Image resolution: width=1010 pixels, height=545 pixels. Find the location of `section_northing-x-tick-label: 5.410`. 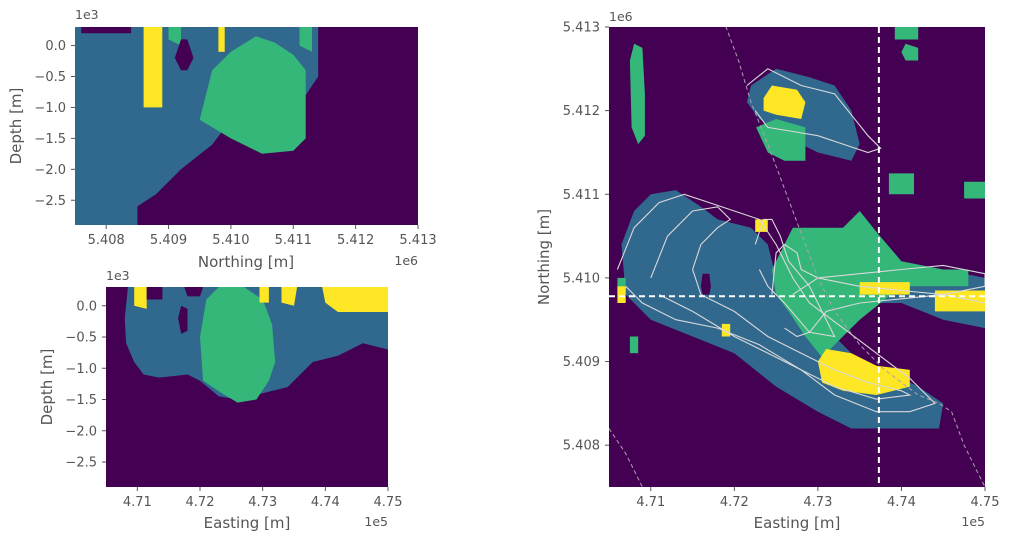

section_northing-x-tick-label: 5.410 is located at coordinates (230, 240).